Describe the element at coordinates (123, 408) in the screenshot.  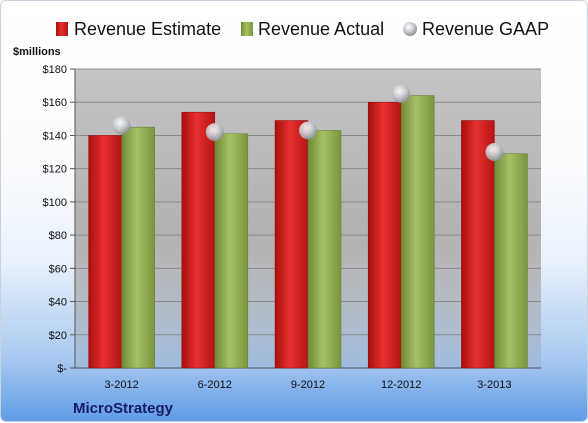
I see `company-label: MicroStrategy` at that location.